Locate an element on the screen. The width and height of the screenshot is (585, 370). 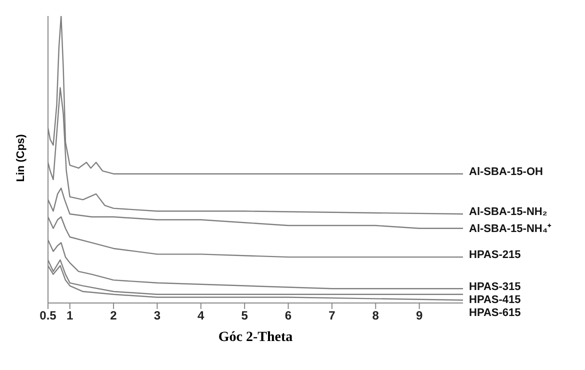
x-axis-title: Góc 2-Theta is located at coordinates (255, 338).